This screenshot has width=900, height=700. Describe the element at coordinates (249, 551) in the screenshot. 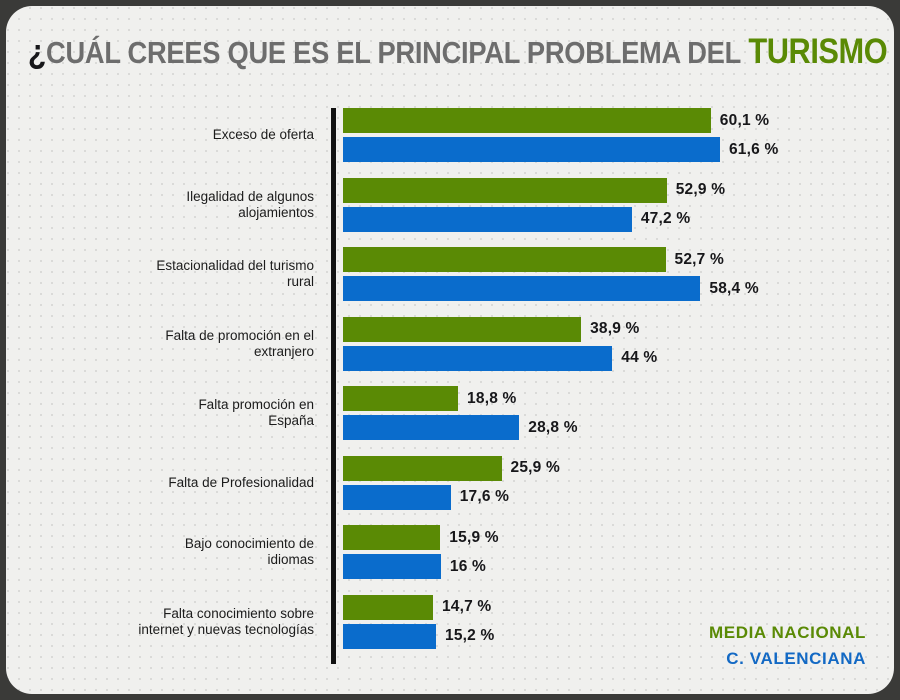

I see `category-label: Bajo conocimiento de idiomas` at that location.